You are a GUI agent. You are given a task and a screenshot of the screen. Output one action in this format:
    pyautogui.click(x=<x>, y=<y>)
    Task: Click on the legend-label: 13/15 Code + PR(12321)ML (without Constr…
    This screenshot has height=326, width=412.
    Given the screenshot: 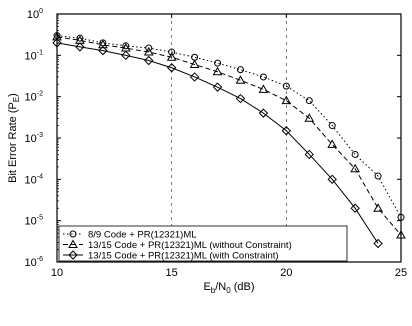 What is the action you would take?
    pyautogui.click(x=190, y=245)
    